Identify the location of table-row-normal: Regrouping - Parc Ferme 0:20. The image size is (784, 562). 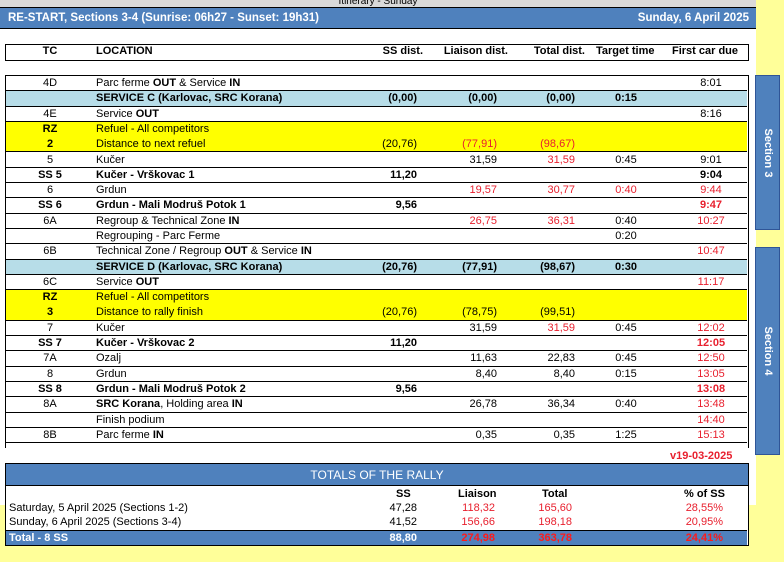
(376, 237).